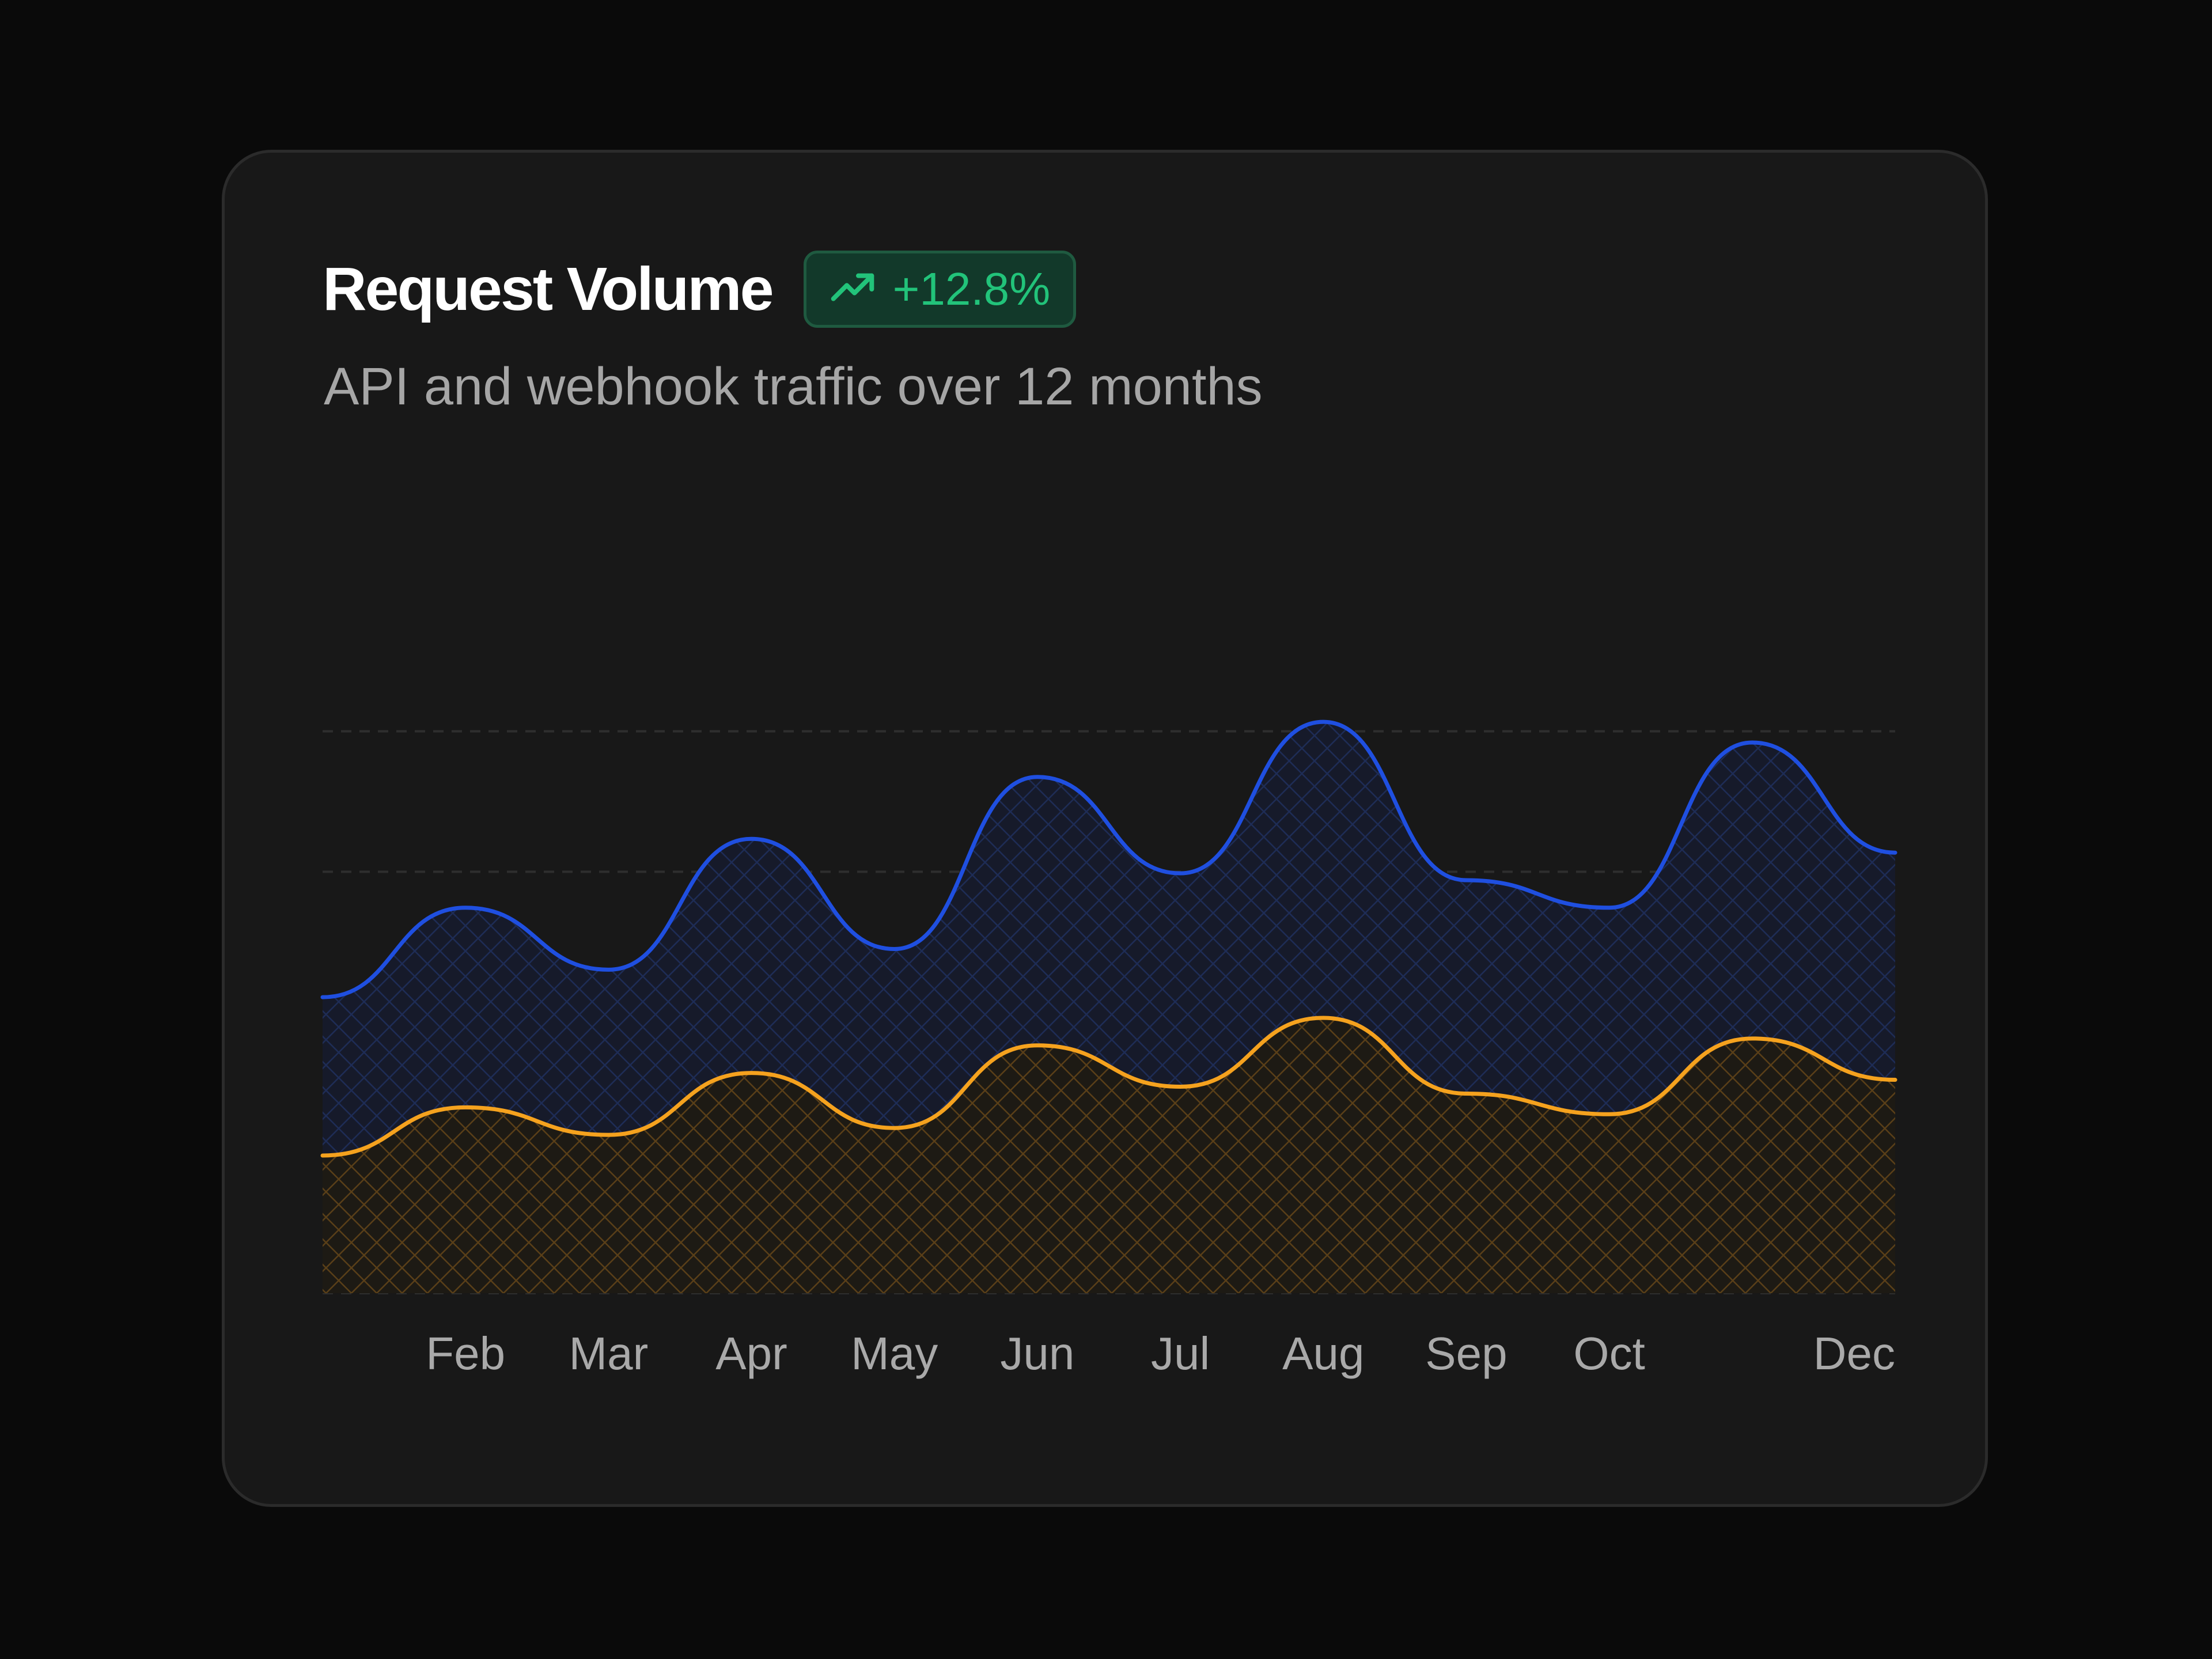 This screenshot has width=2212, height=1659. Describe the element at coordinates (894, 1353) in the screenshot. I see `x-tick-label: May` at that location.